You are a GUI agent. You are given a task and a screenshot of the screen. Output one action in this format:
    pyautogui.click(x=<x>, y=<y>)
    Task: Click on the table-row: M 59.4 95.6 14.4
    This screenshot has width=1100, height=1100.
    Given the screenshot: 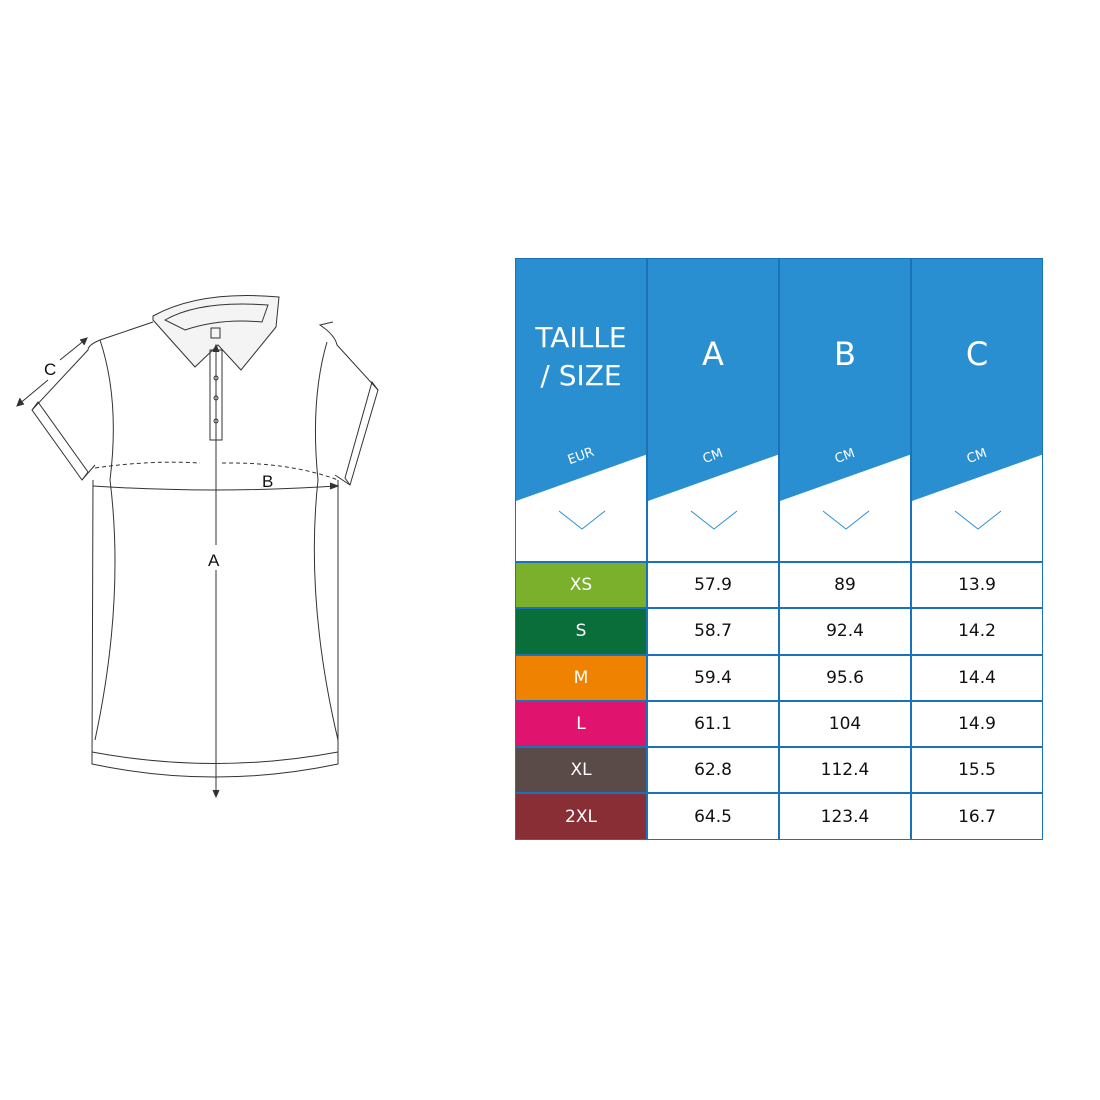 What is the action you would take?
    pyautogui.click(x=779, y=677)
    